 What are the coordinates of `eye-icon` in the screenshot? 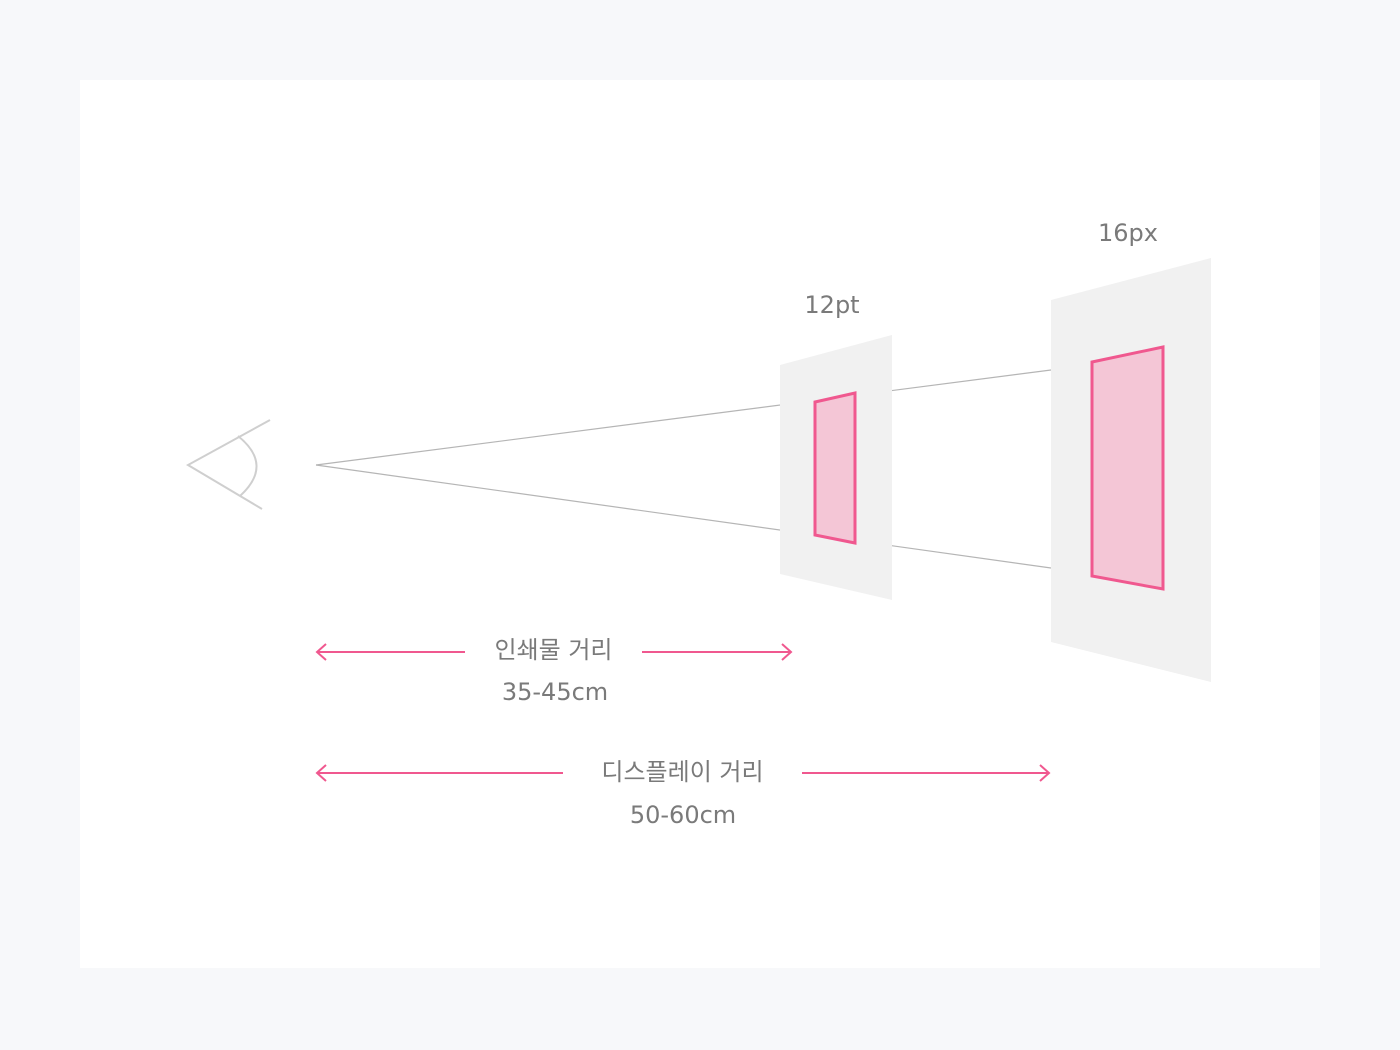 It's located at (228, 464).